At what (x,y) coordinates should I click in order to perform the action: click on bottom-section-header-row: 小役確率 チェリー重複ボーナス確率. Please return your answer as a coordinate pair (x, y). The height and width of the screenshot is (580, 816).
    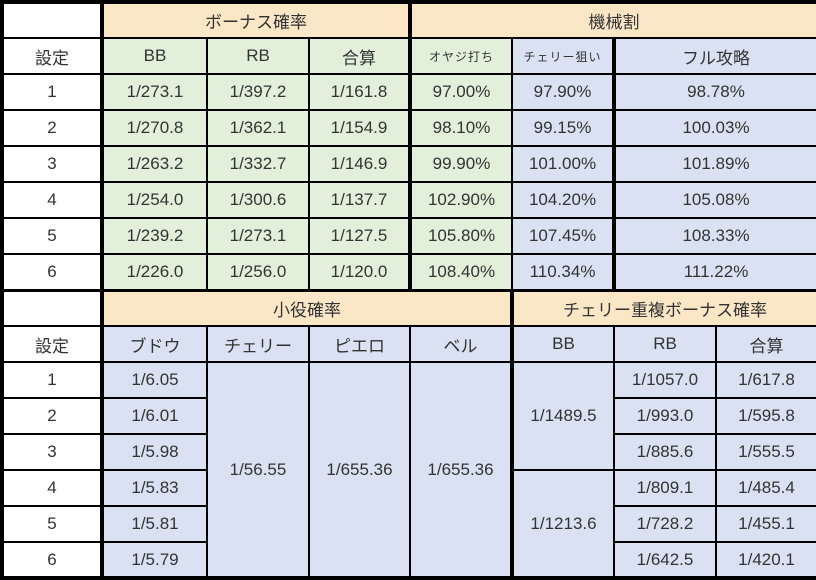
    Looking at the image, I should click on (408, 307).